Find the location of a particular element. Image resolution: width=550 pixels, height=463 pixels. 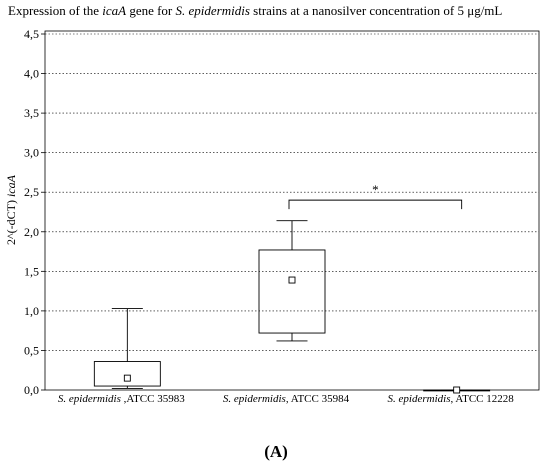

y-tick-label: 3,0 is located at coordinates (31, 153).